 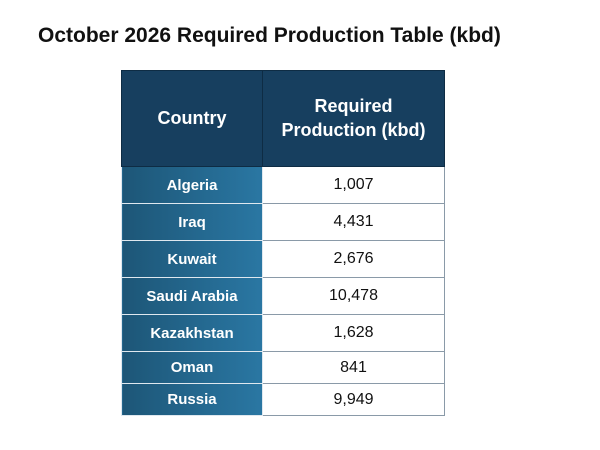 I want to click on value-cell: 1,628, so click(x=353, y=333).